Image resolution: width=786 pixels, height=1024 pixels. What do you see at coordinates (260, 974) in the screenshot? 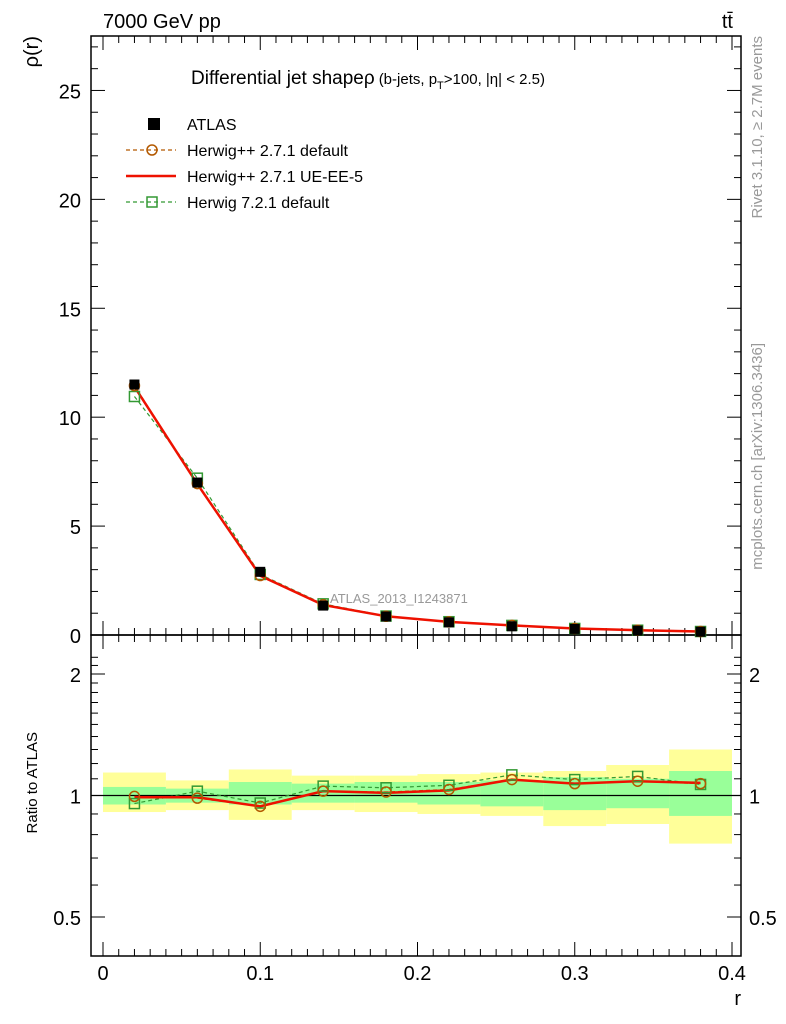
I see `x-tick-label: 0.1` at bounding box center [260, 974].